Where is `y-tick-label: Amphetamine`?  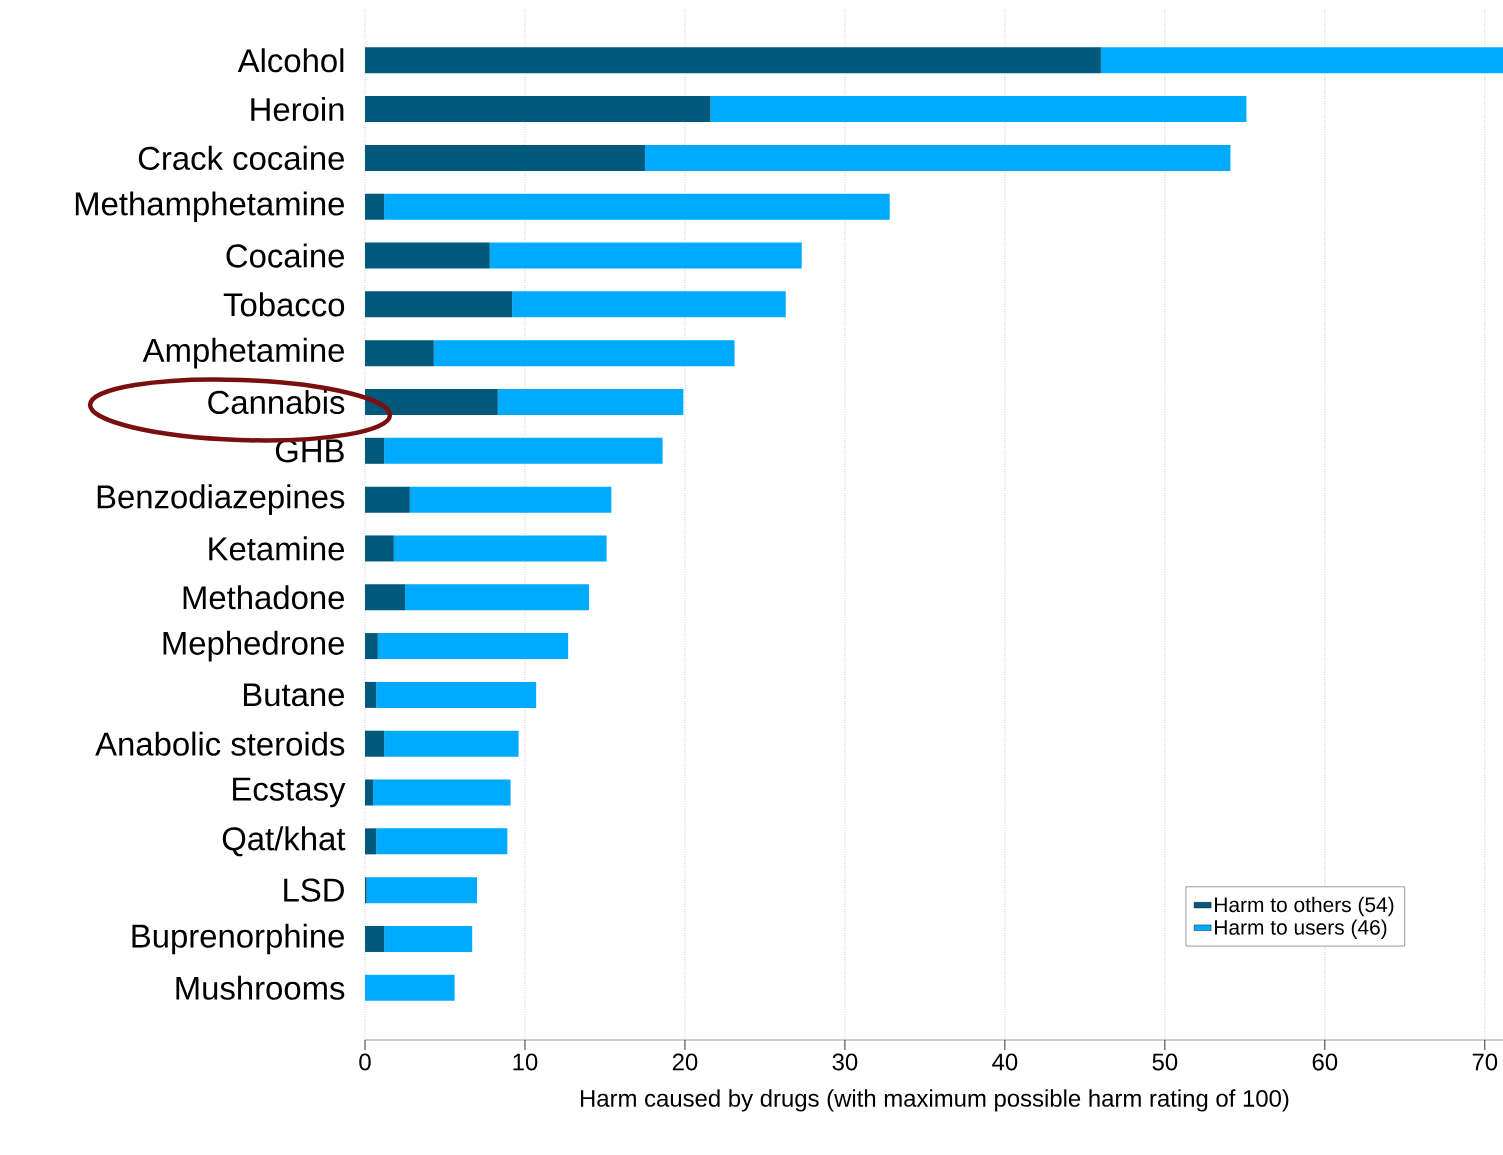 y-tick-label: Amphetamine is located at coordinates (243, 353).